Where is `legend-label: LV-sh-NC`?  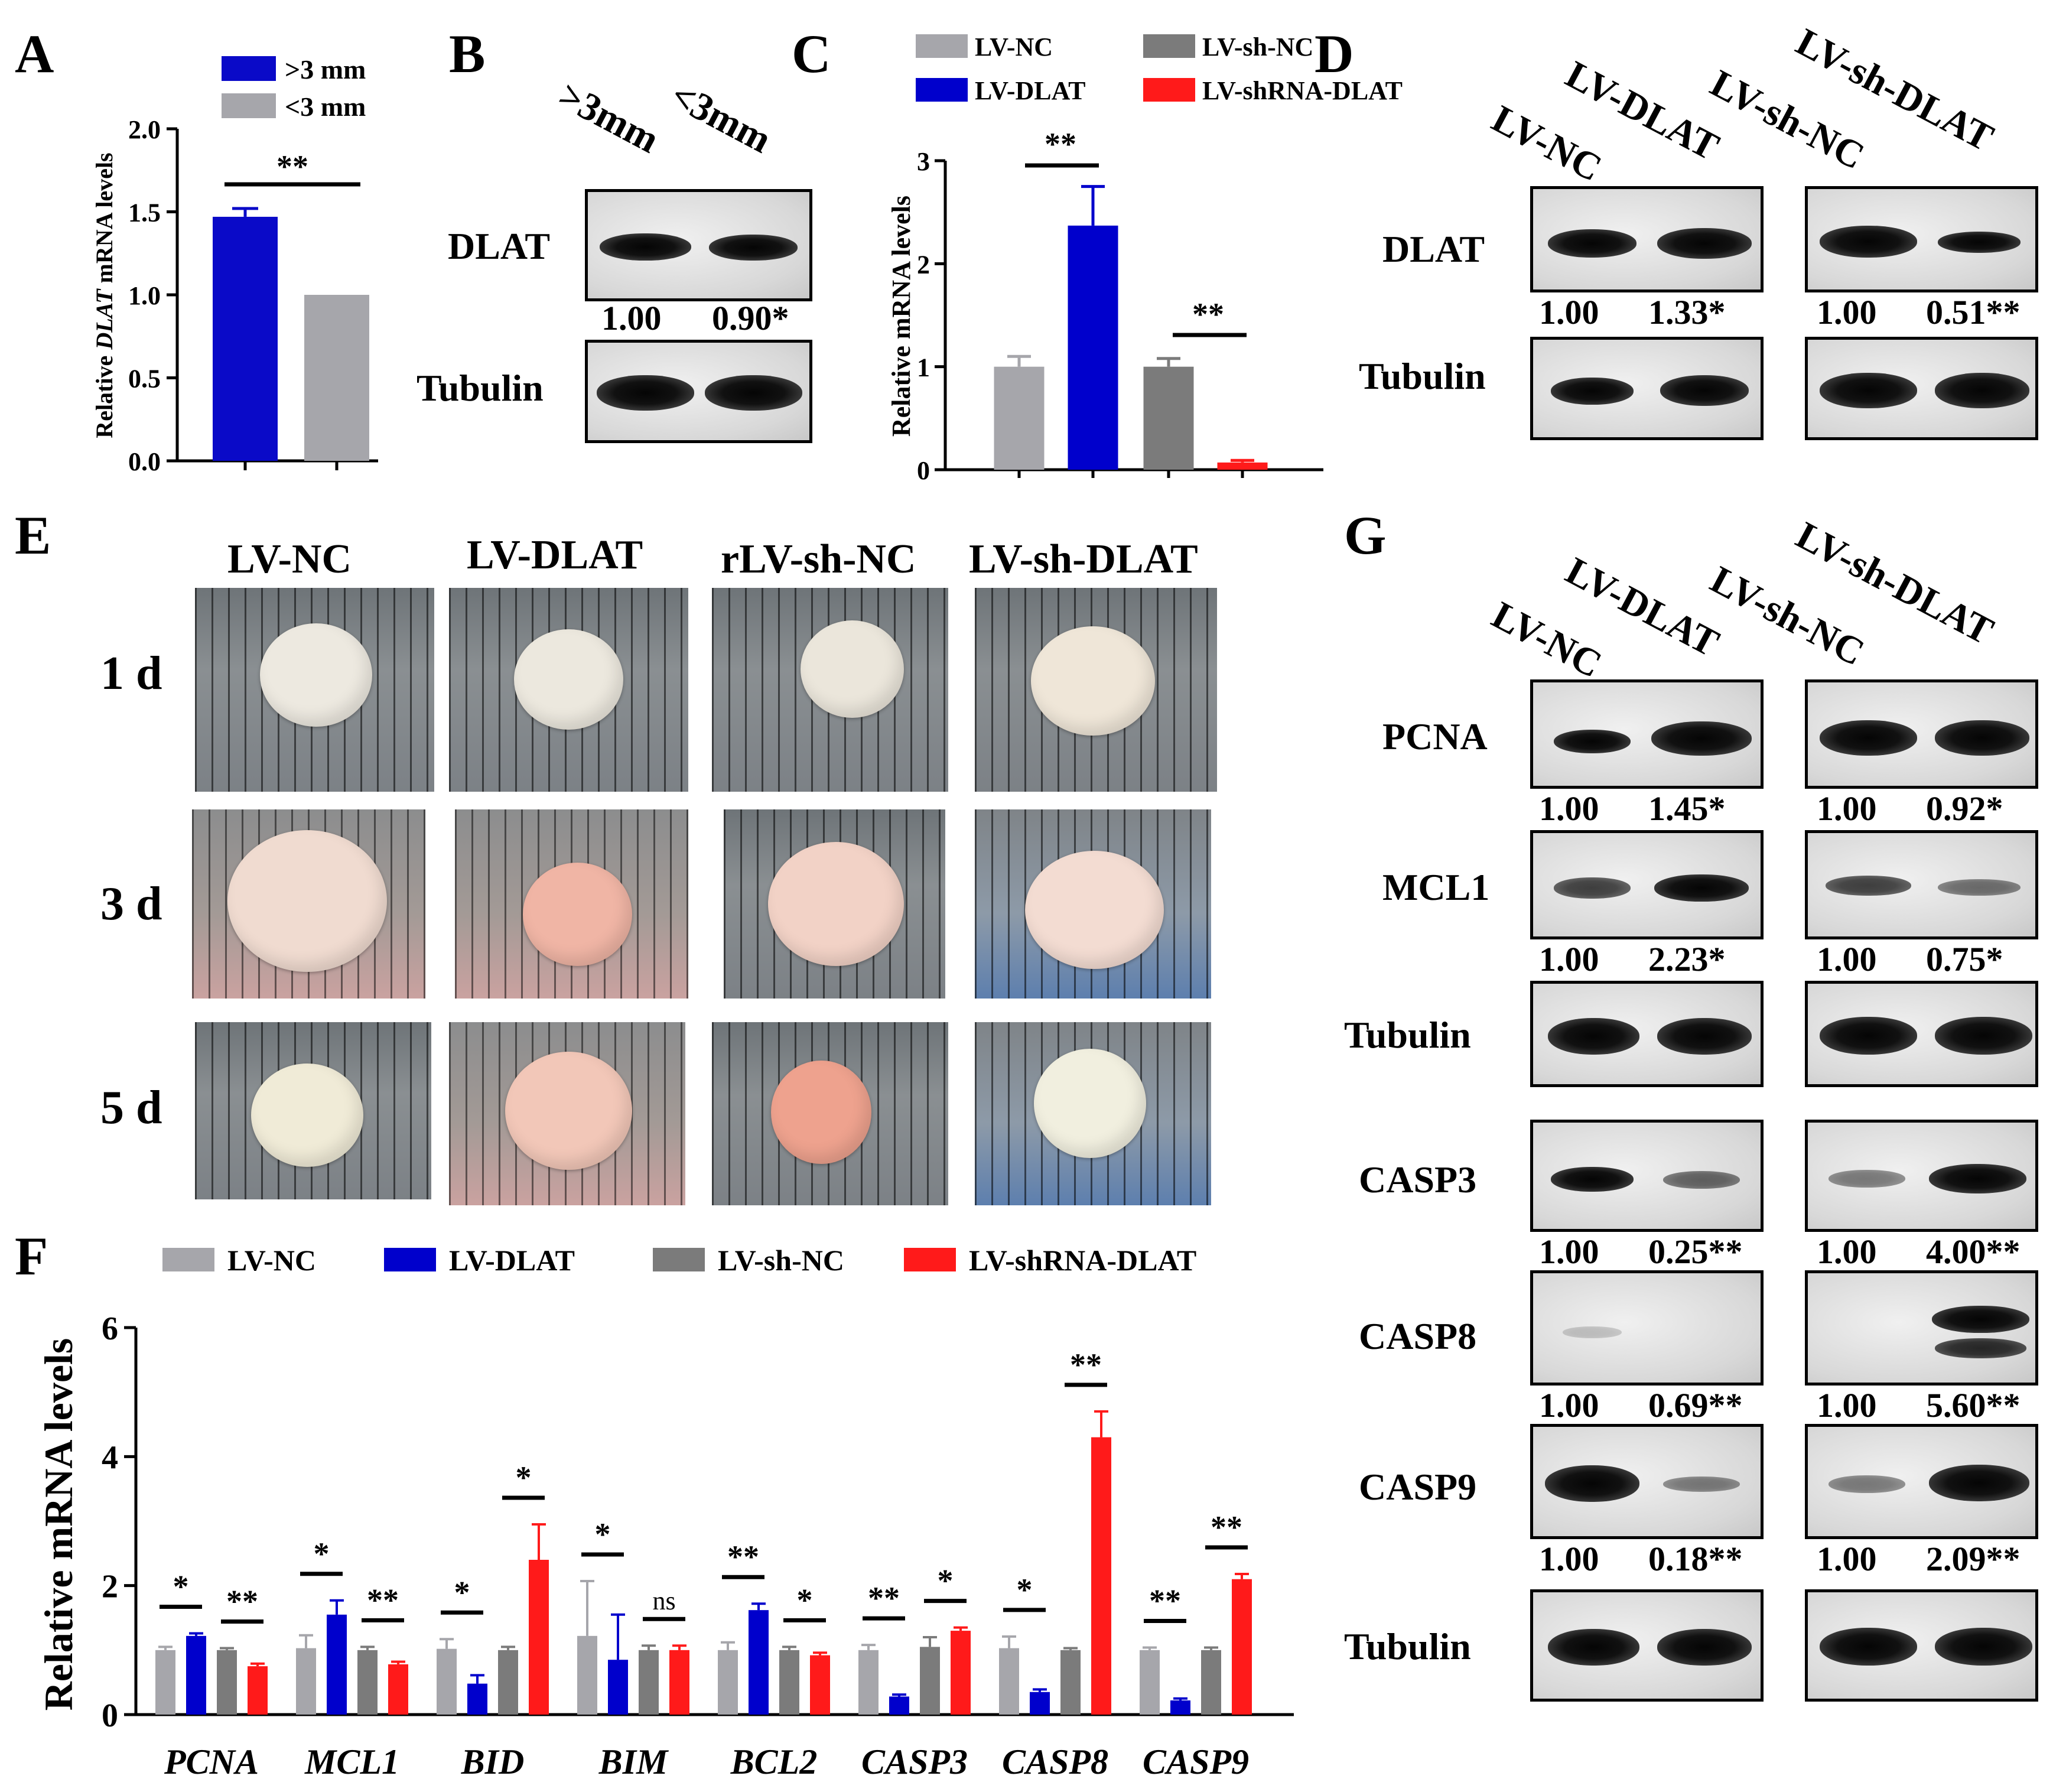
legend-label: LV-sh-NC is located at coordinates (1258, 46).